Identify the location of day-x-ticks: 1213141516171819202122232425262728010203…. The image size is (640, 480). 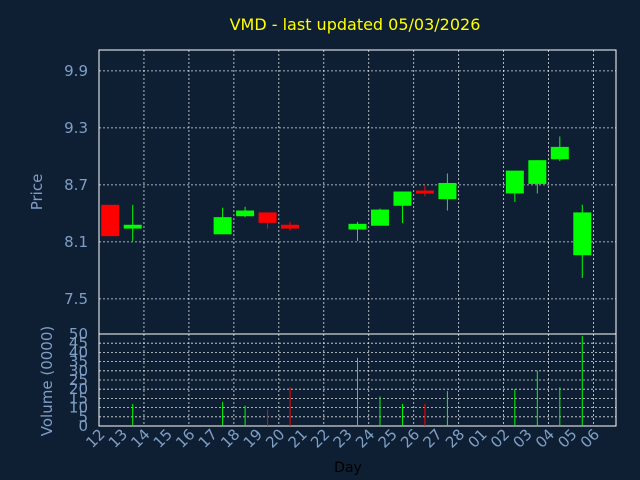
(342, 438).